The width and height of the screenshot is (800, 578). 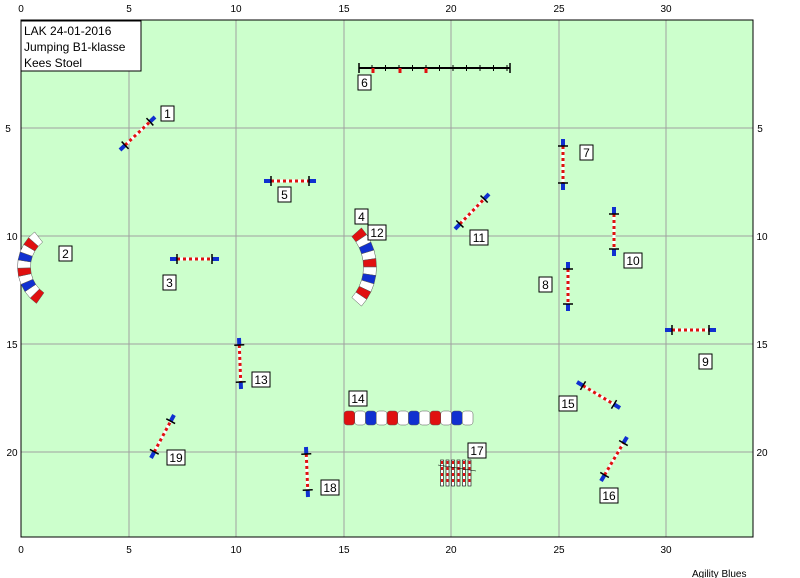 I want to click on svg-text: 8, so click(x=545, y=285).